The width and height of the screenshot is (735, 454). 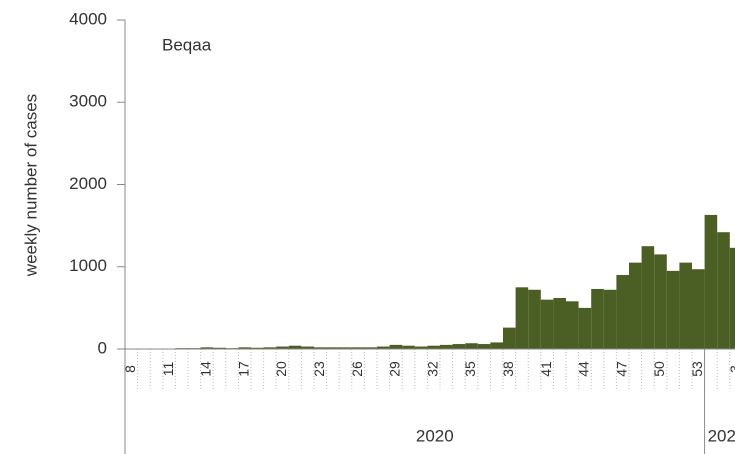 I want to click on x-tick-label: 44, so click(x=584, y=369).